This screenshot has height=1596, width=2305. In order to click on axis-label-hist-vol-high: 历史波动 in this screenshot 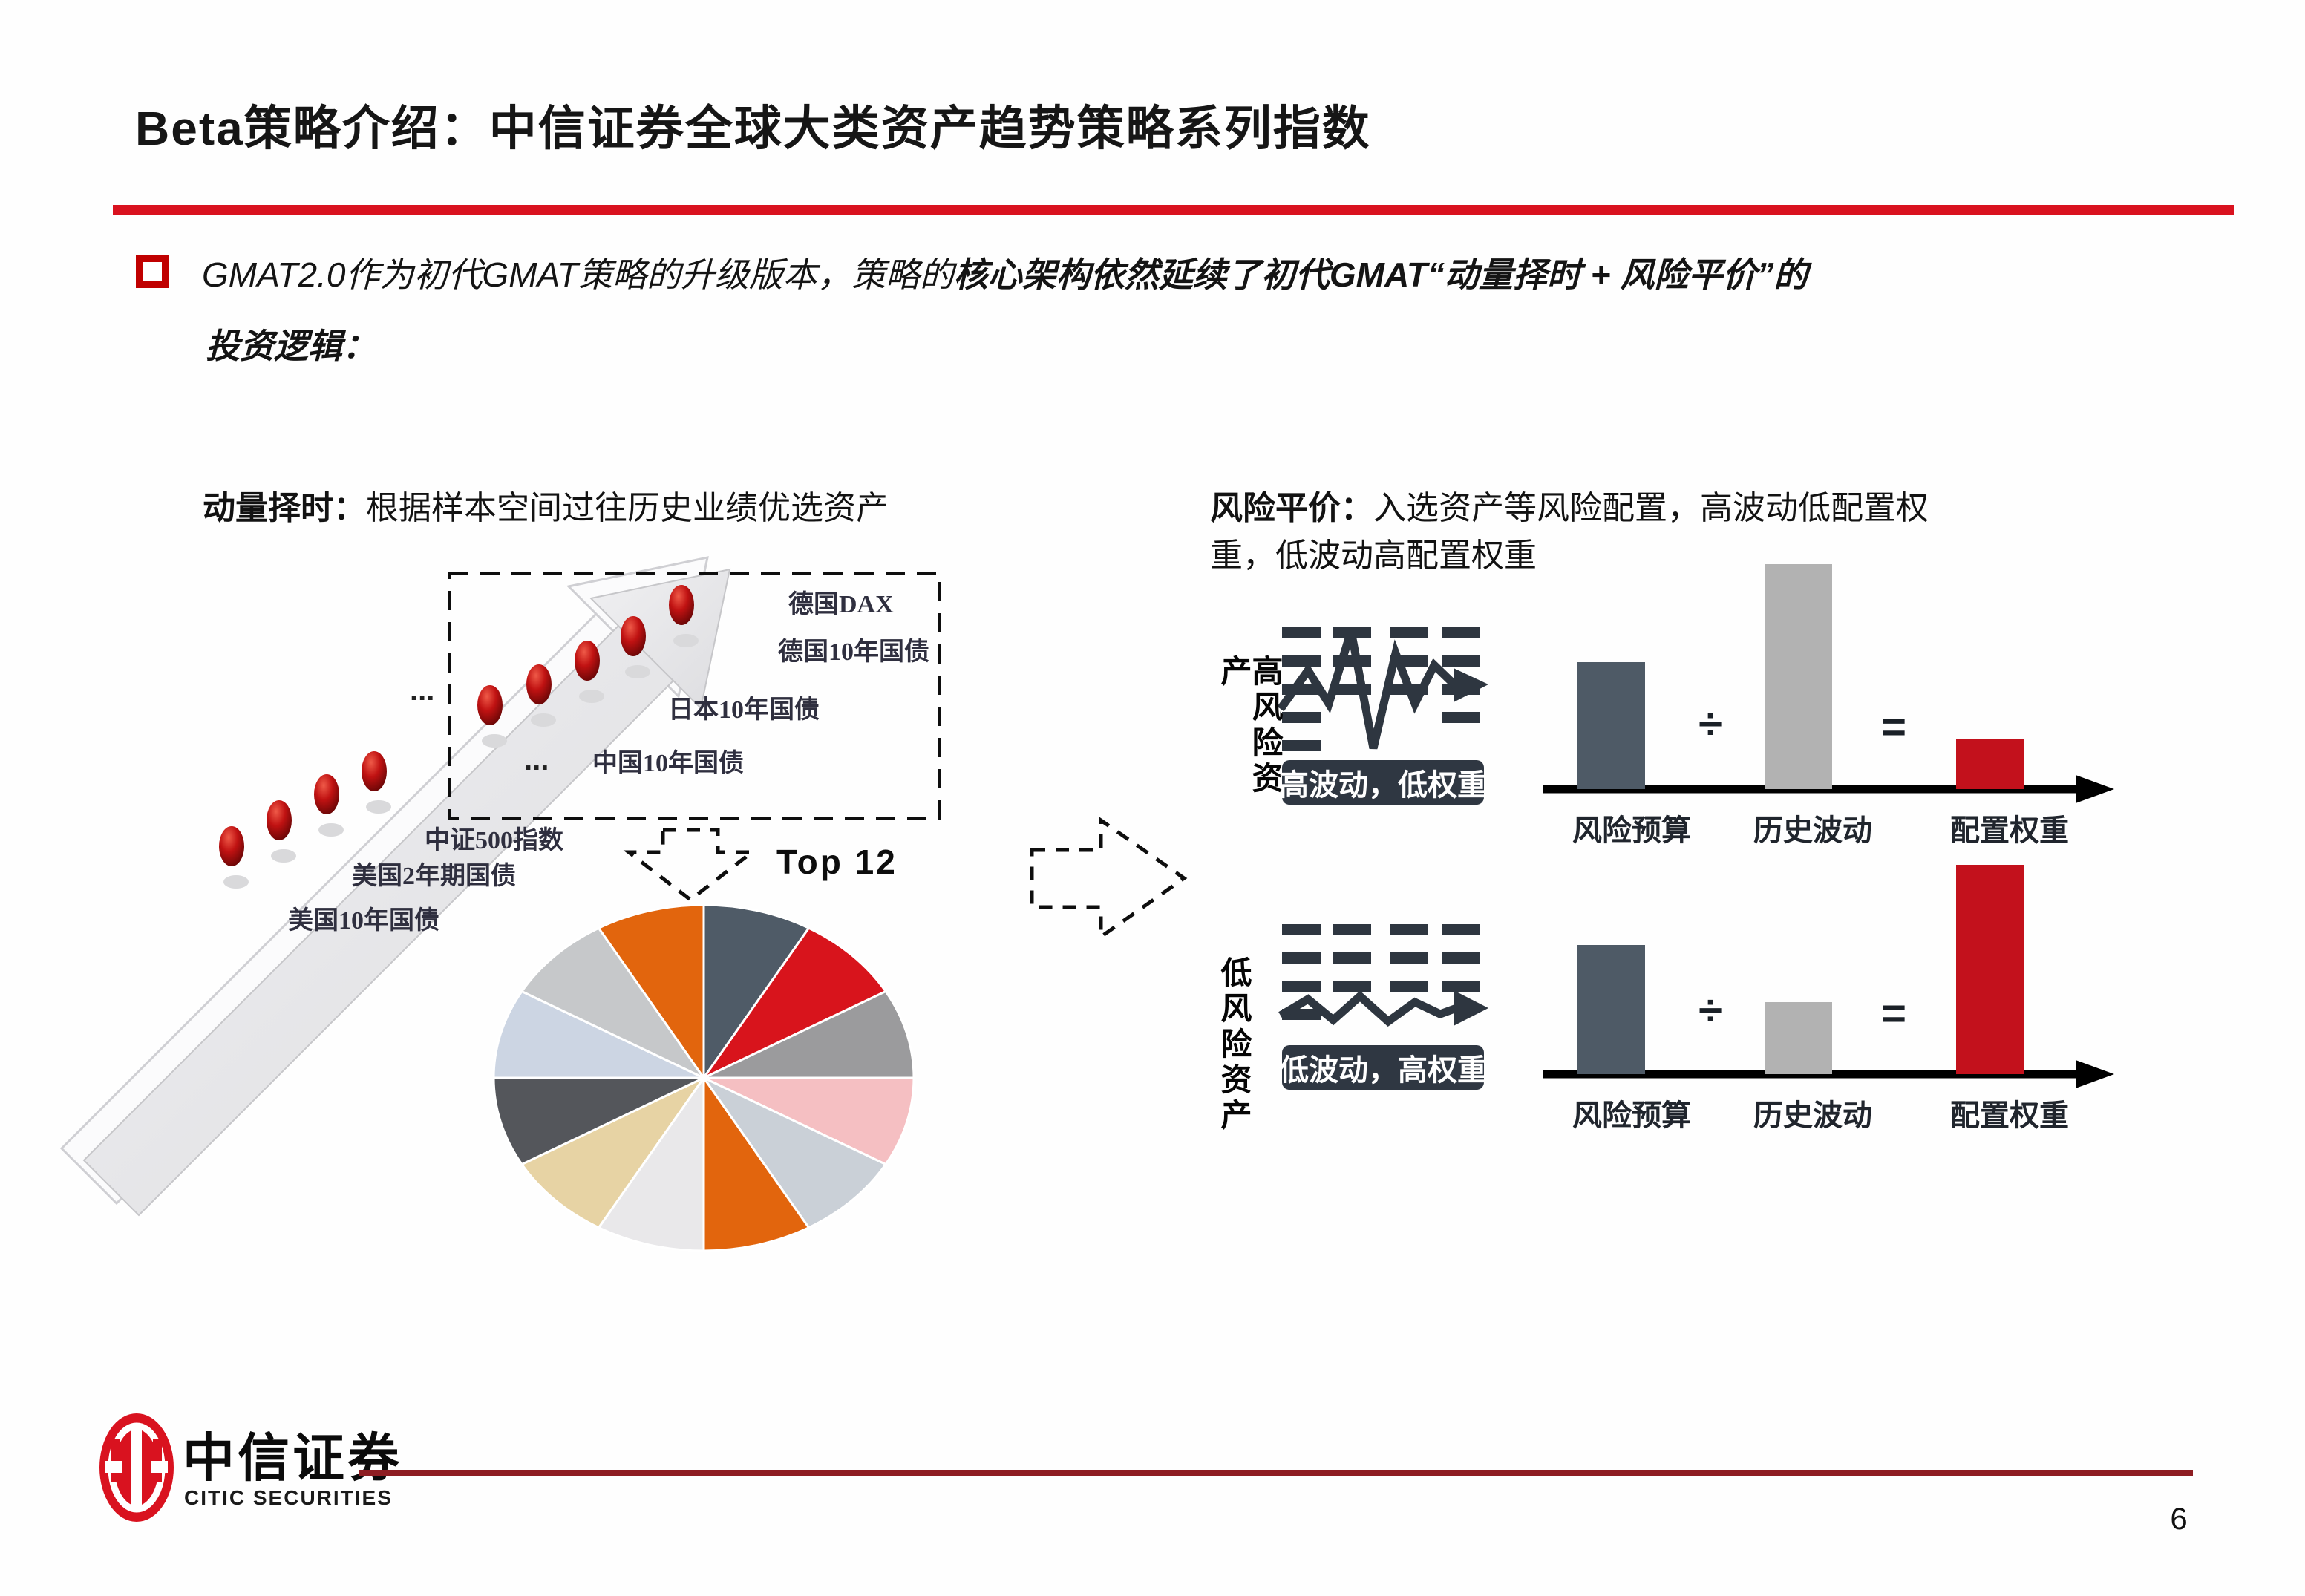, I will do `click(1812, 830)`.